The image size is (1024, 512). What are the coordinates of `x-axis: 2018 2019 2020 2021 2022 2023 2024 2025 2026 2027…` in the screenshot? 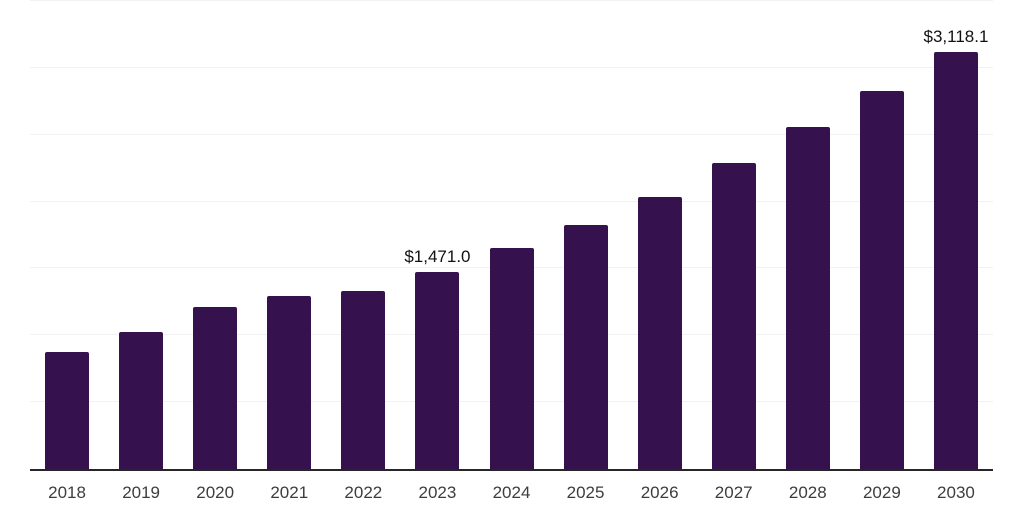 It's located at (511, 495).